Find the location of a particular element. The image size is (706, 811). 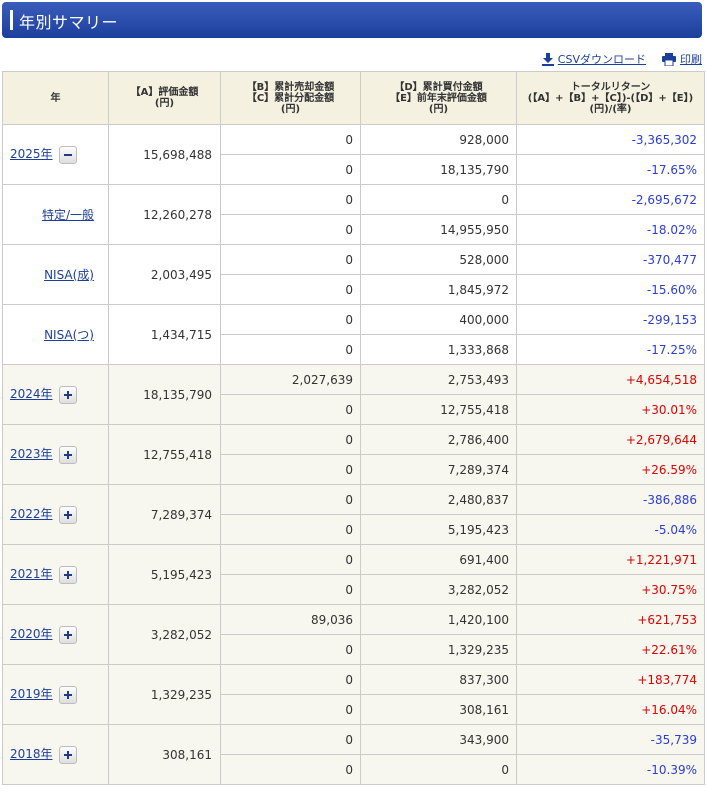

total-return-amount-cell: +1,221,971 is located at coordinates (610, 559).